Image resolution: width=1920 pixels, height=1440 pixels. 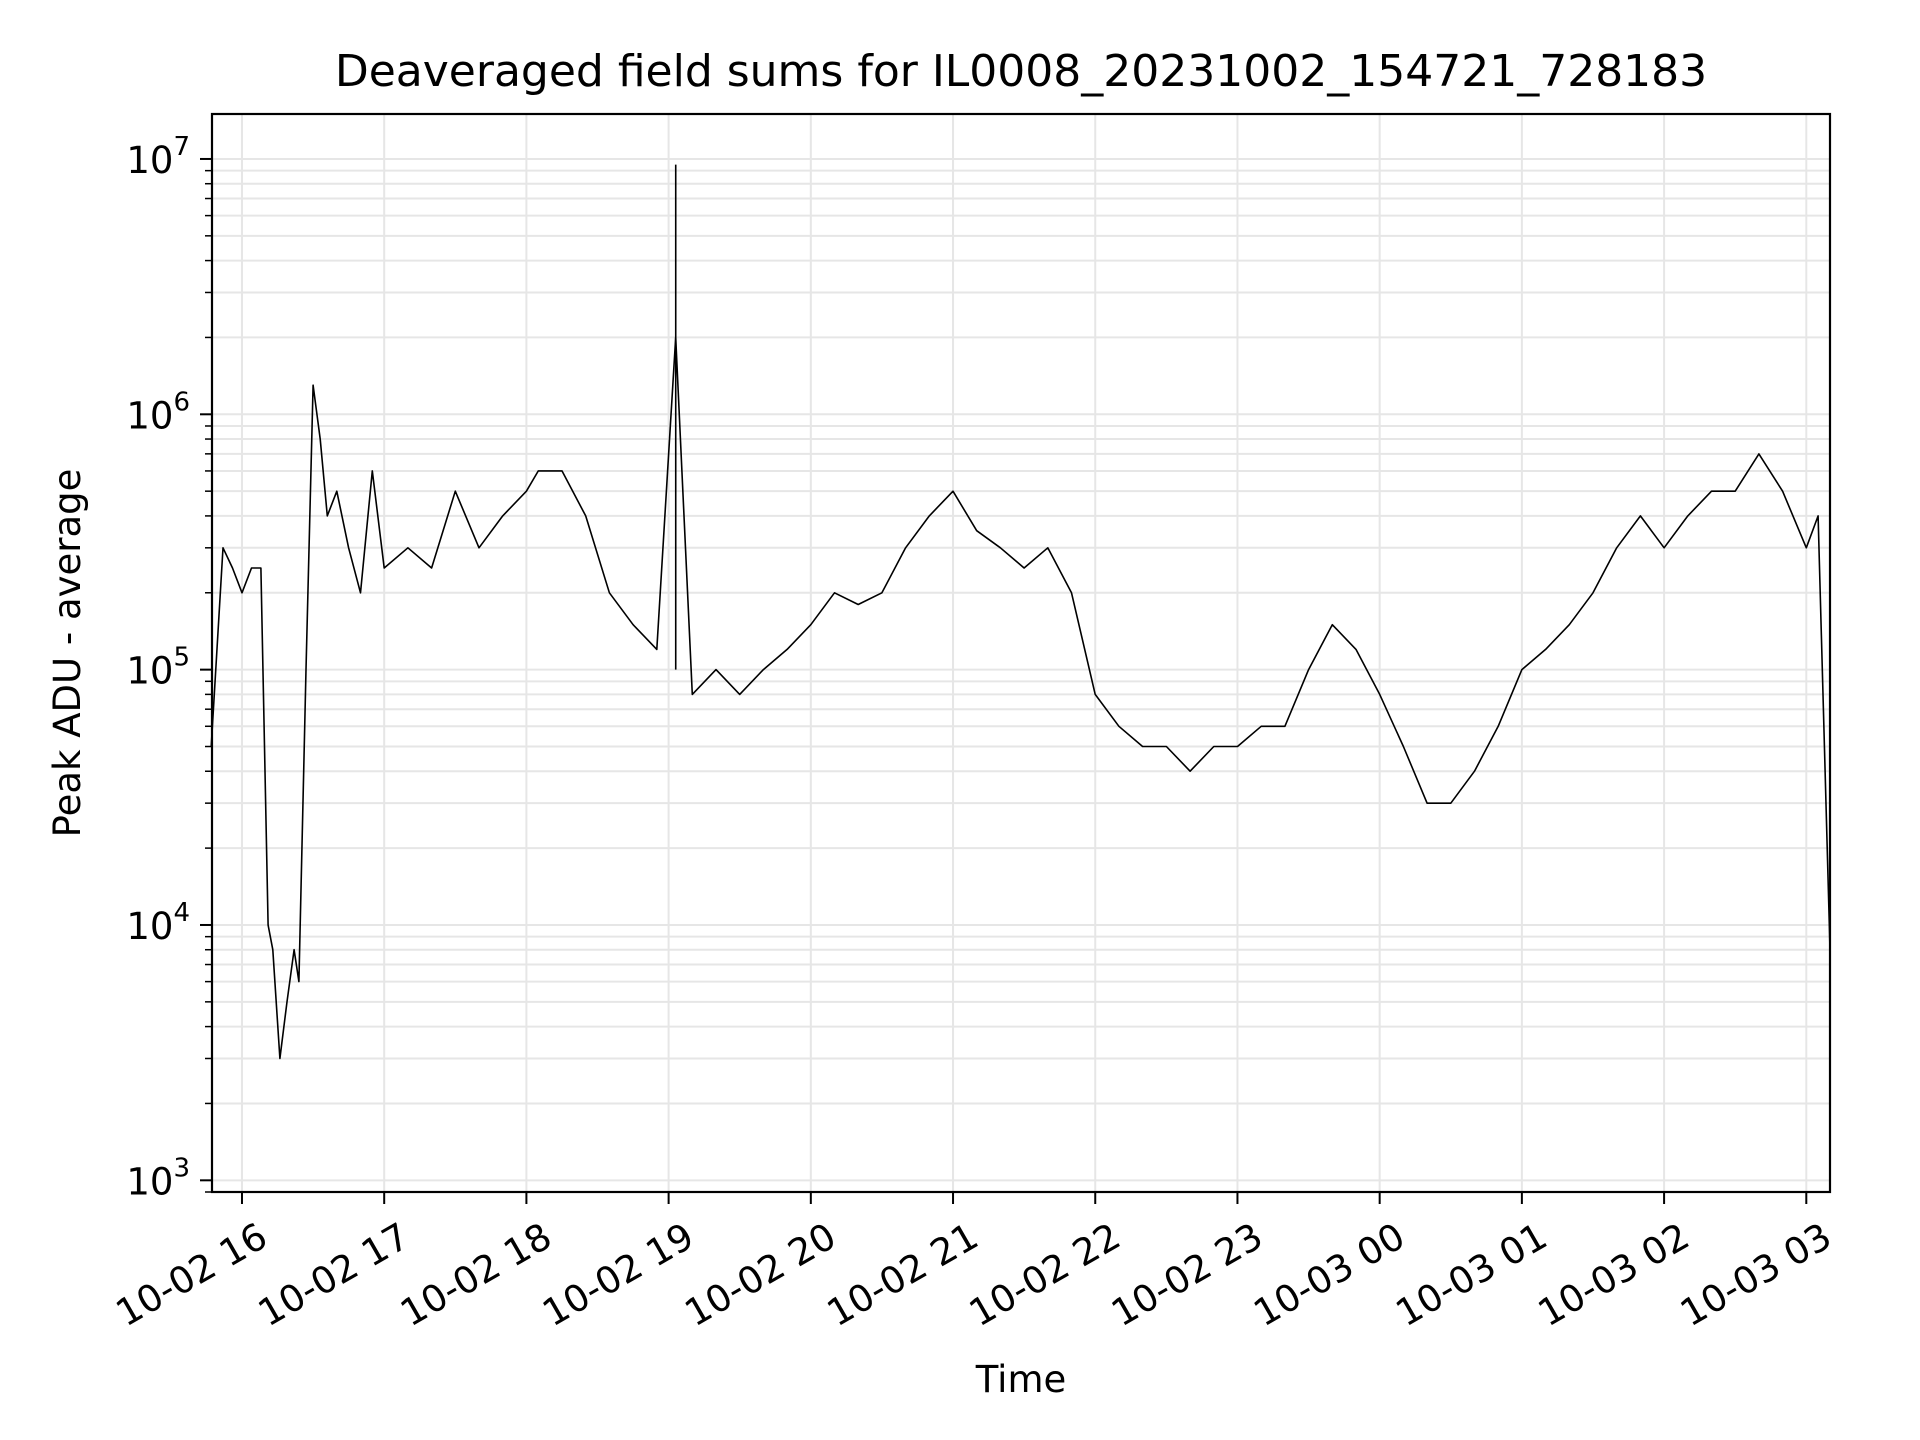 What do you see at coordinates (1329, 1275) in the screenshot?
I see `x-tick-label: 10-03 00` at bounding box center [1329, 1275].